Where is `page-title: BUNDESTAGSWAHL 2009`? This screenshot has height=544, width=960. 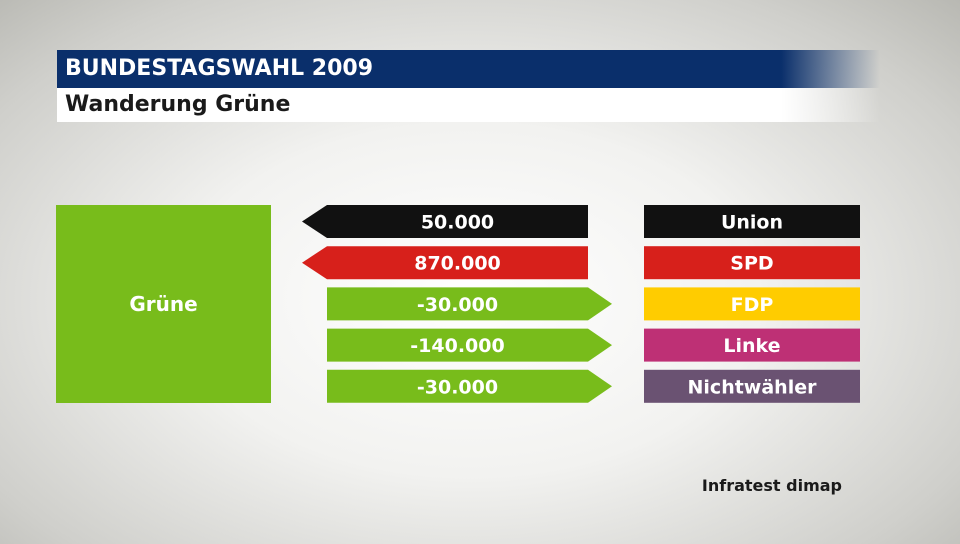 page-title: BUNDESTAGSWAHL 2009 is located at coordinates (219, 68).